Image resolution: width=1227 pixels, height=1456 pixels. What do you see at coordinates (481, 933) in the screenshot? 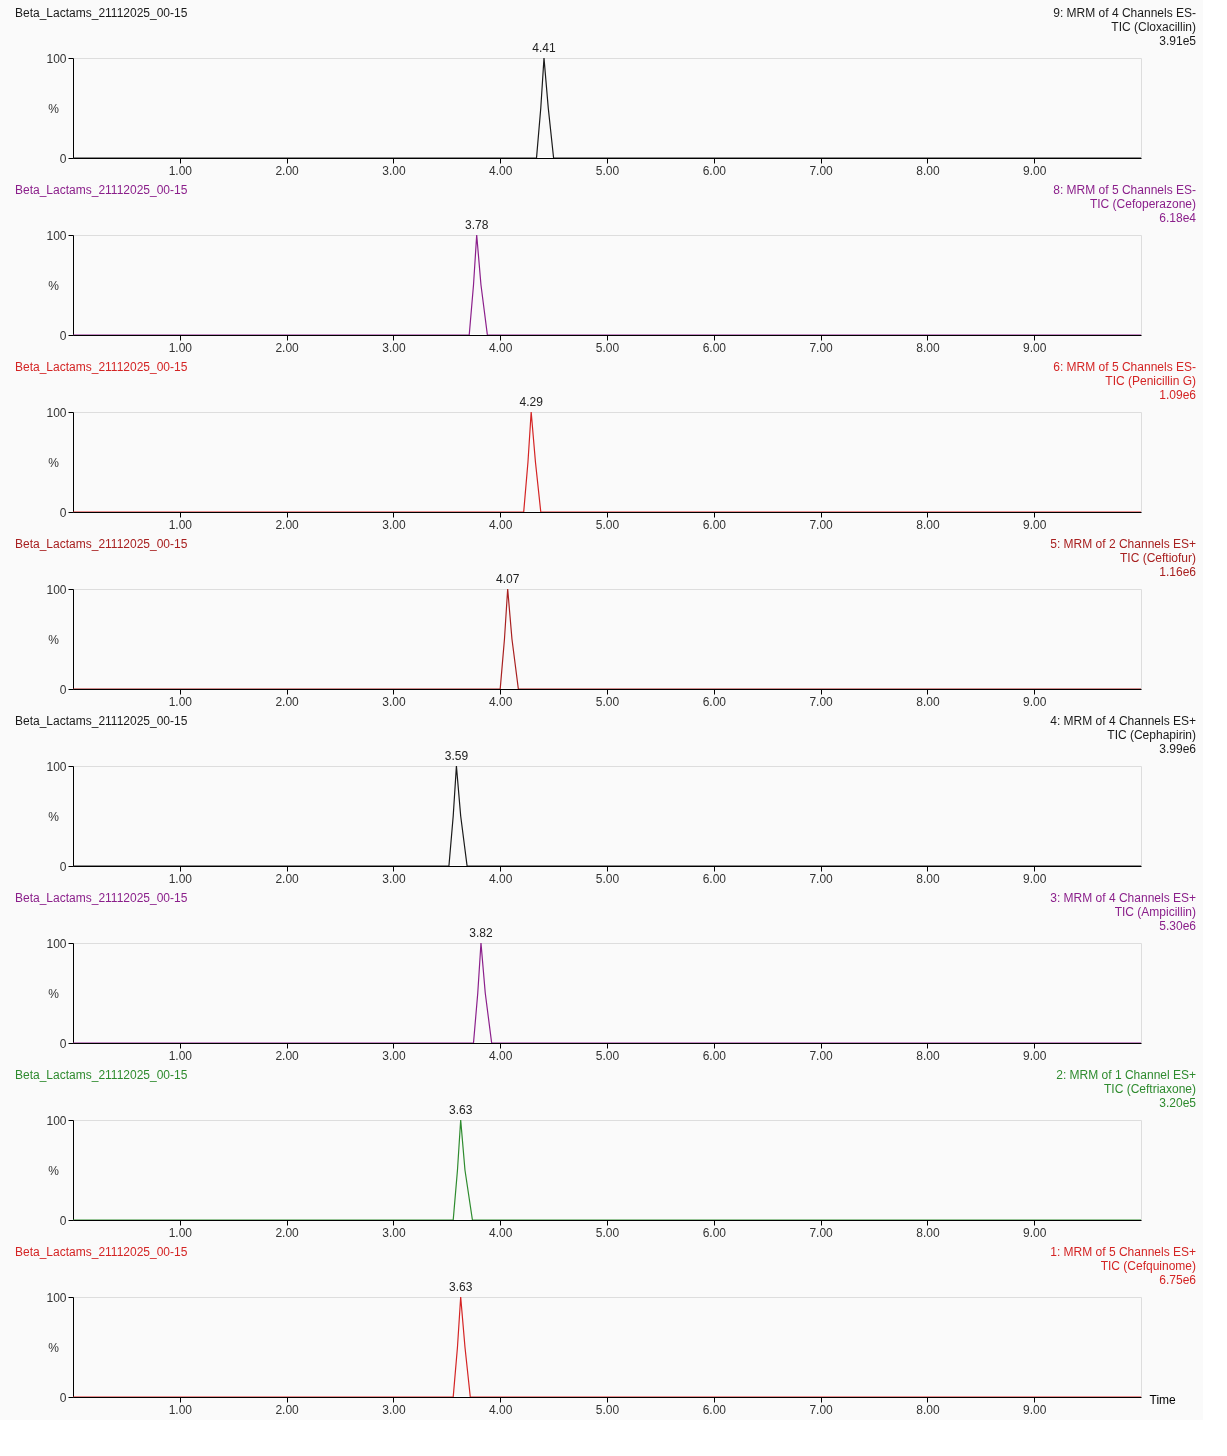
I see `annotation: 3.82` at bounding box center [481, 933].